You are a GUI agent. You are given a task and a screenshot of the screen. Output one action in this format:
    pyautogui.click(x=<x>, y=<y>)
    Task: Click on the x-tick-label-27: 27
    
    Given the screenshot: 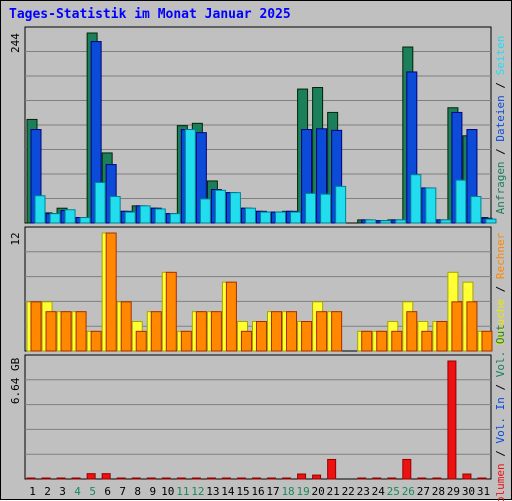 What is the action you would take?
    pyautogui.click(x=423, y=491)
    